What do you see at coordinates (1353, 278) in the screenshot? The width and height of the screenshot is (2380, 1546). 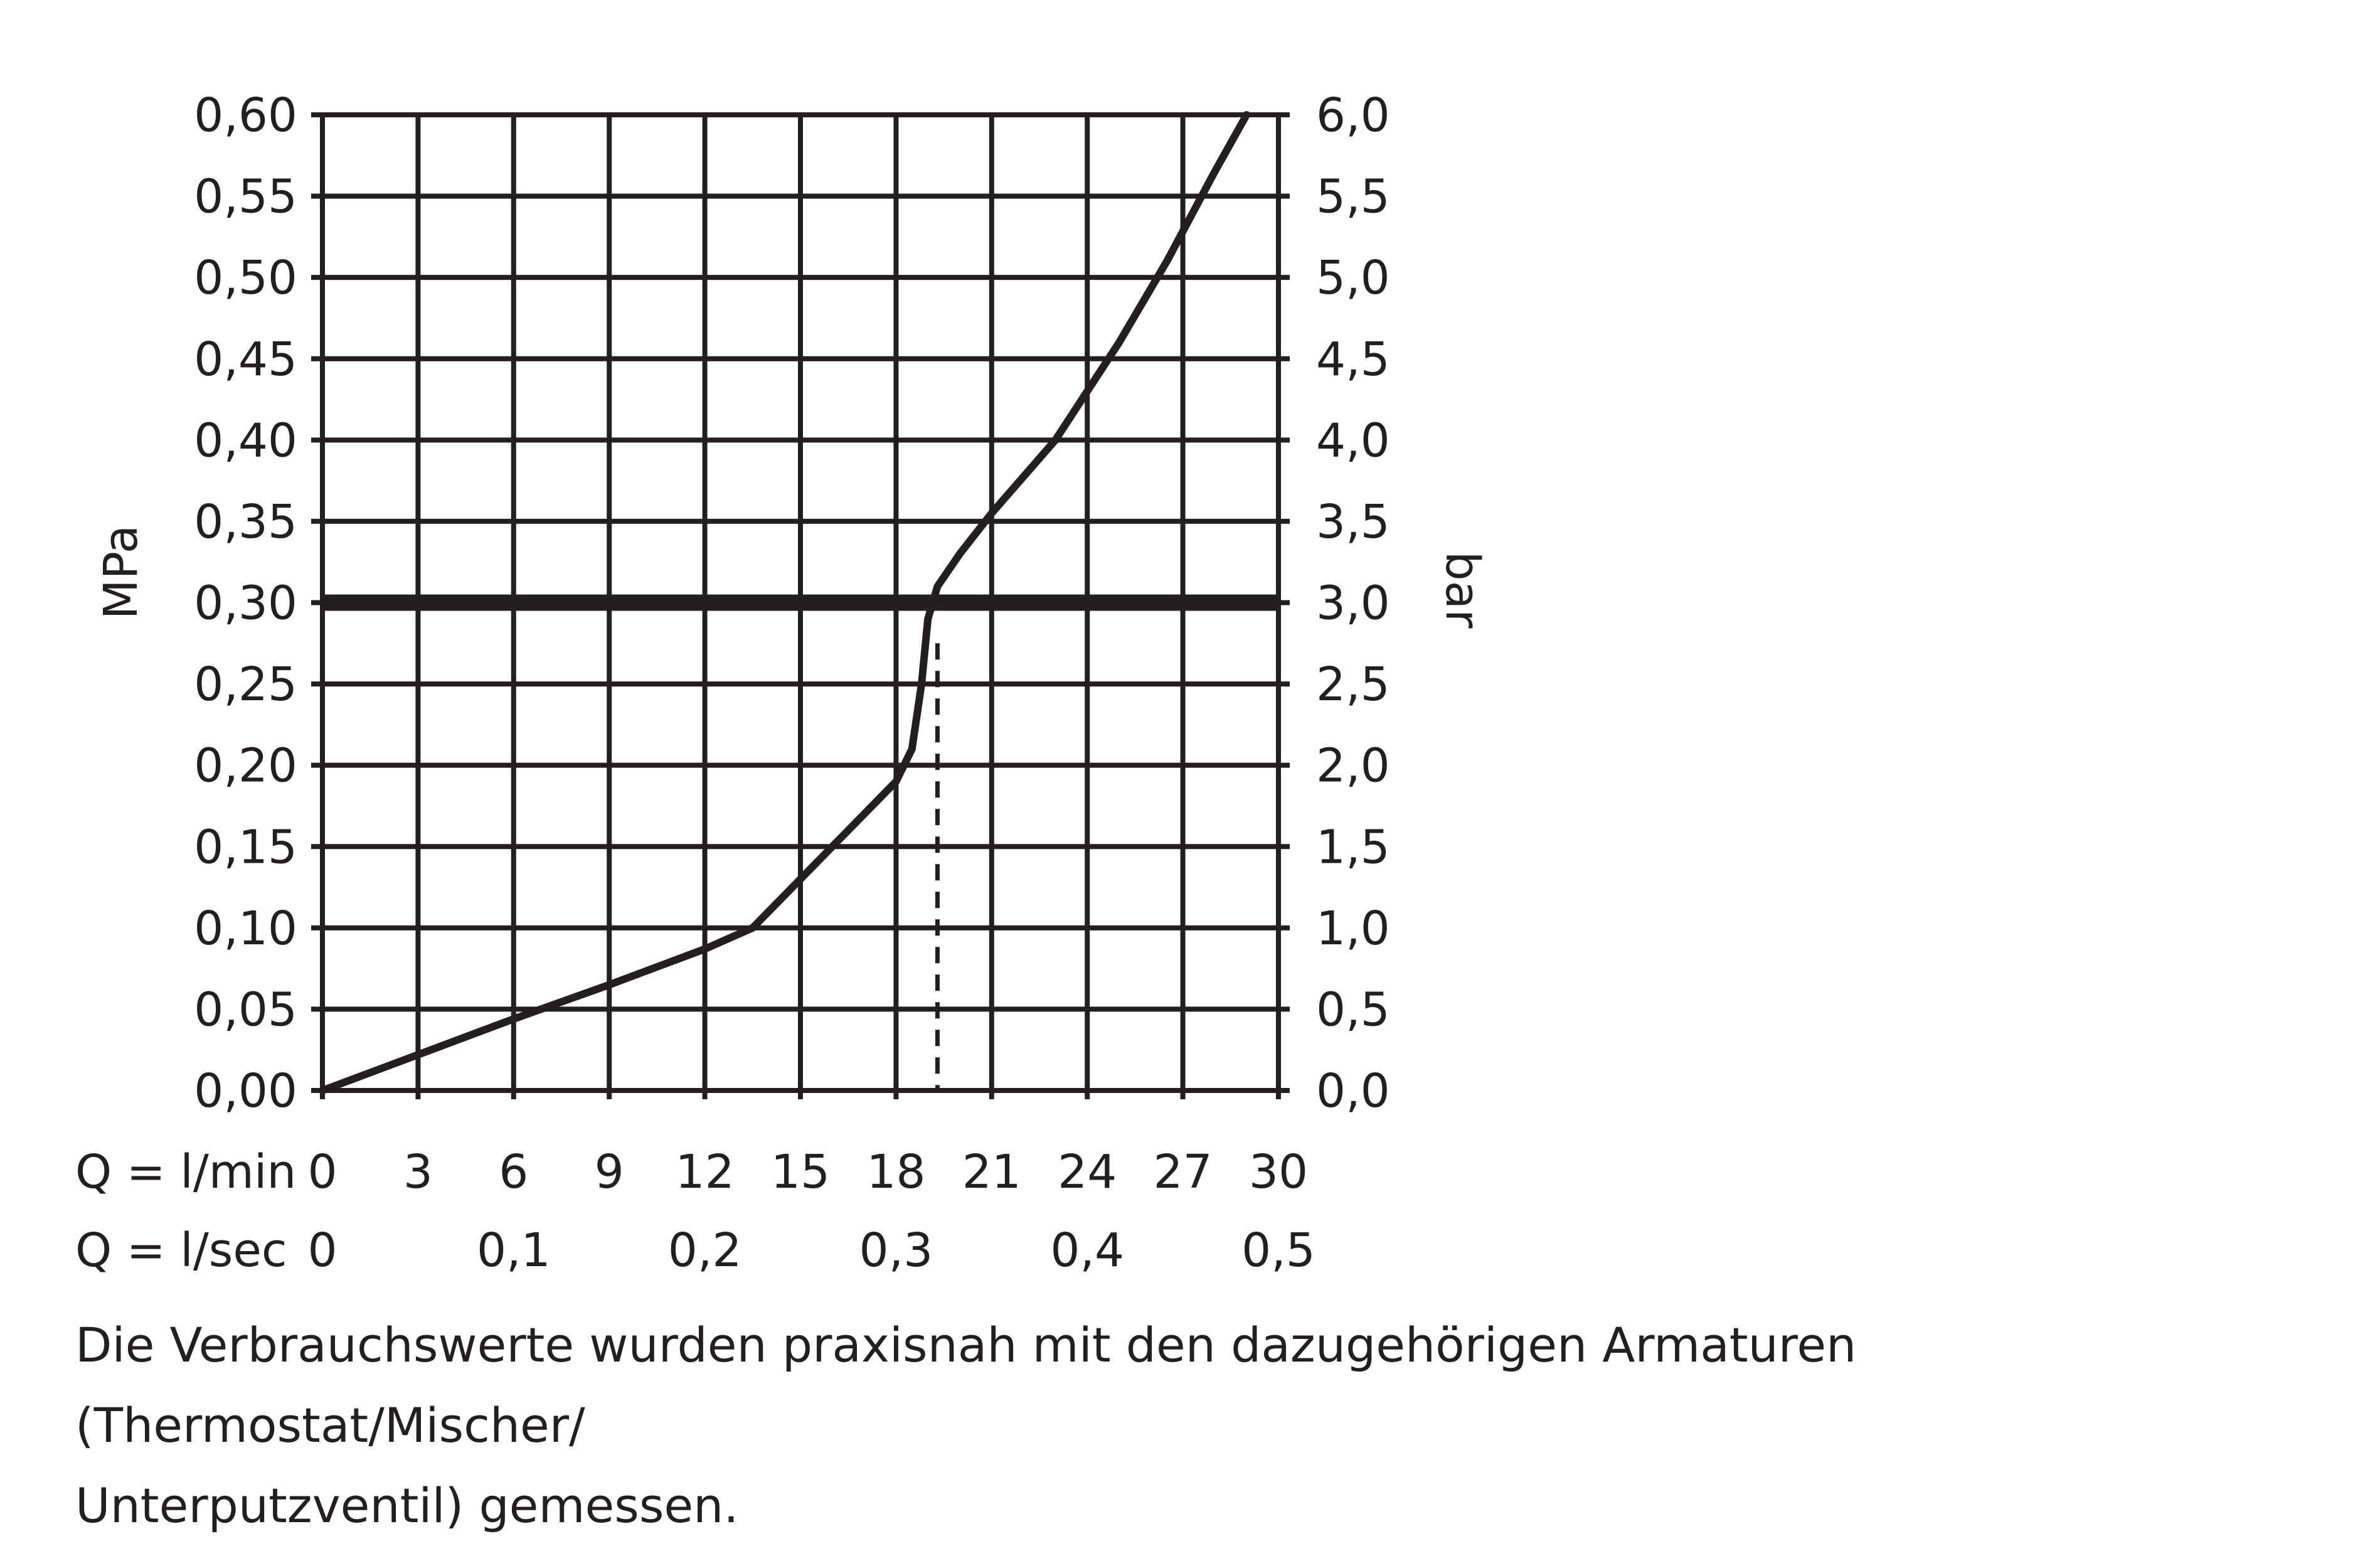 I see `y-tick-label-bar: 5,0` at bounding box center [1353, 278].